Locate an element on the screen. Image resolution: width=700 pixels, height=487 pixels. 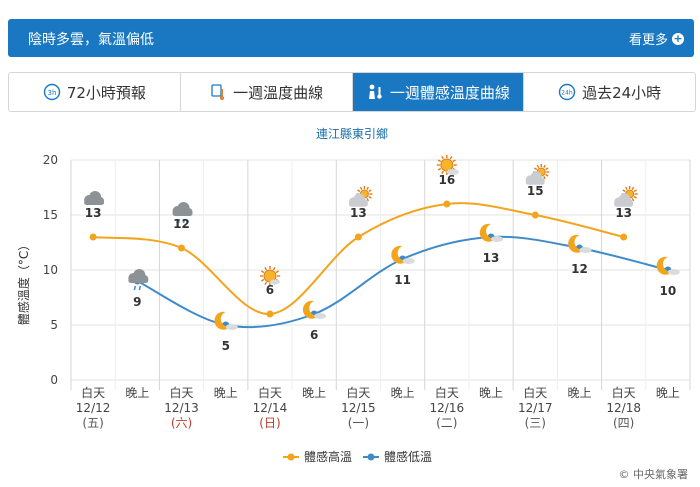
y-axis-label: 體感溫度（°C） is located at coordinates (23, 282).